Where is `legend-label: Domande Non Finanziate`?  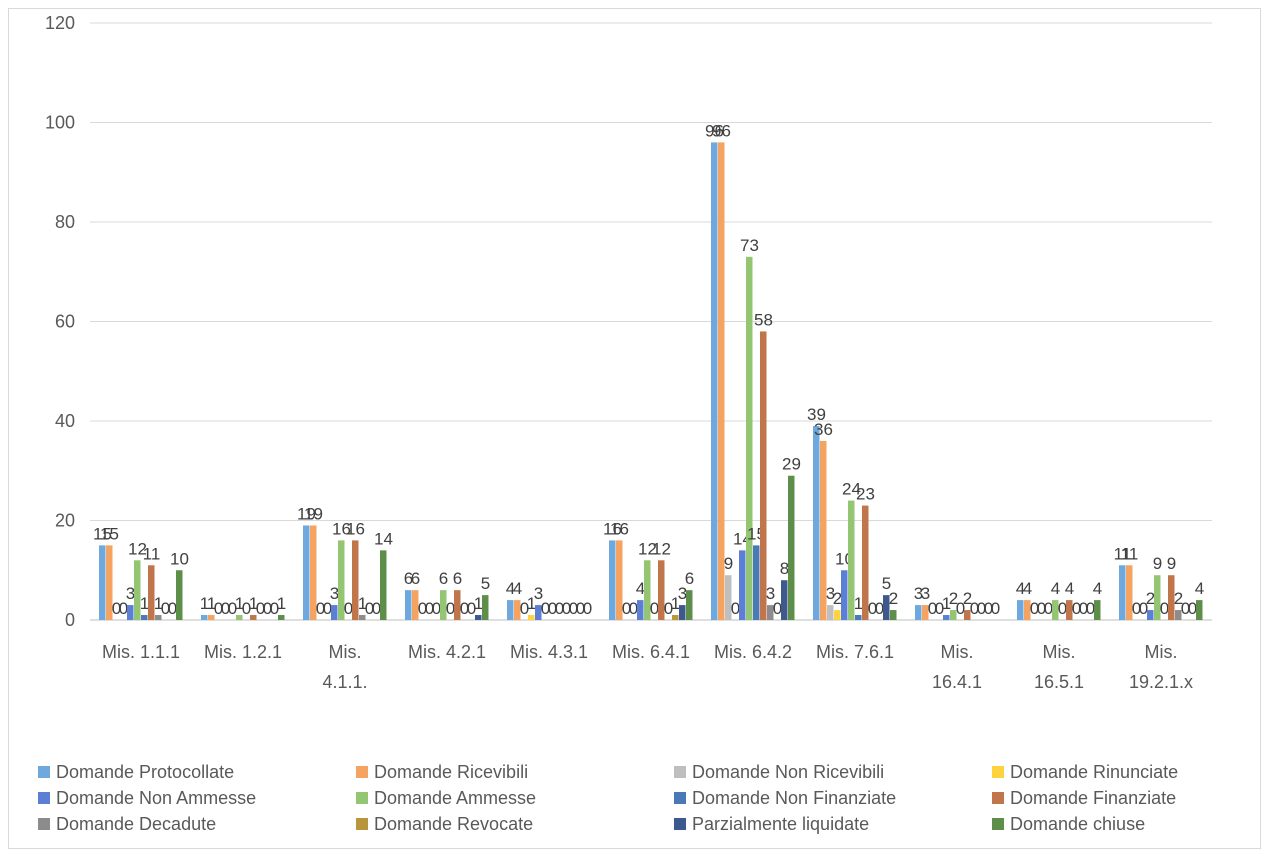
legend-label: Domande Non Finanziate is located at coordinates (794, 797).